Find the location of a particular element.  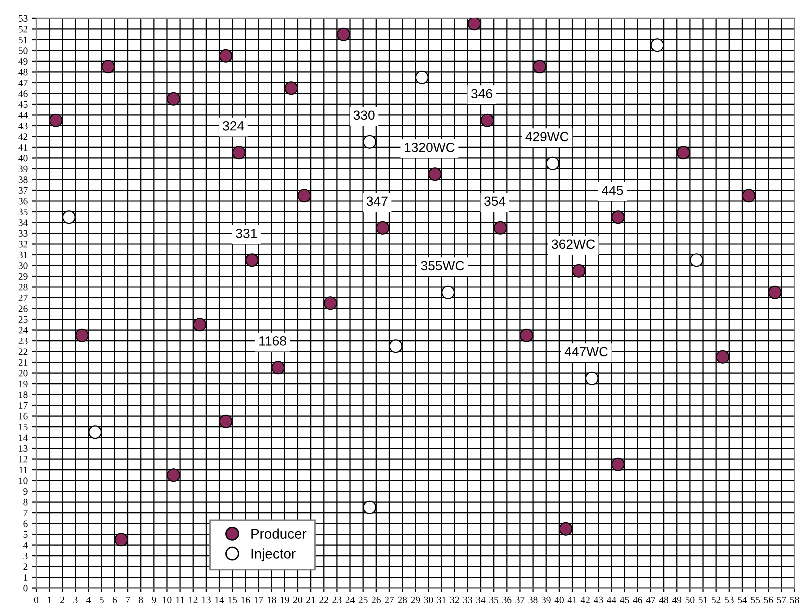

y-tick-label: 9 is located at coordinates (26, 491).